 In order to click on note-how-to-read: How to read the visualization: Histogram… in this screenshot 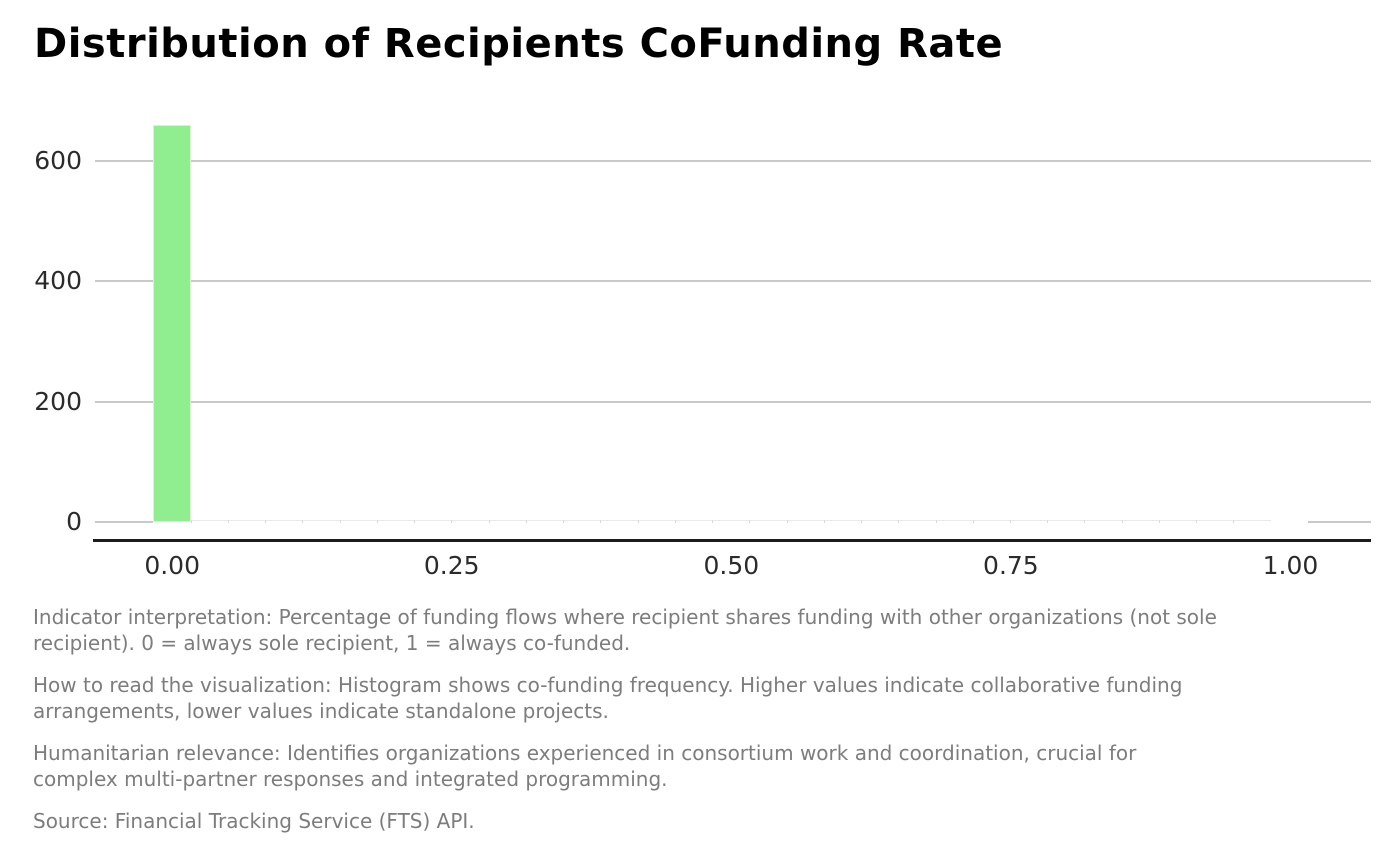, I will do `click(608, 698)`.